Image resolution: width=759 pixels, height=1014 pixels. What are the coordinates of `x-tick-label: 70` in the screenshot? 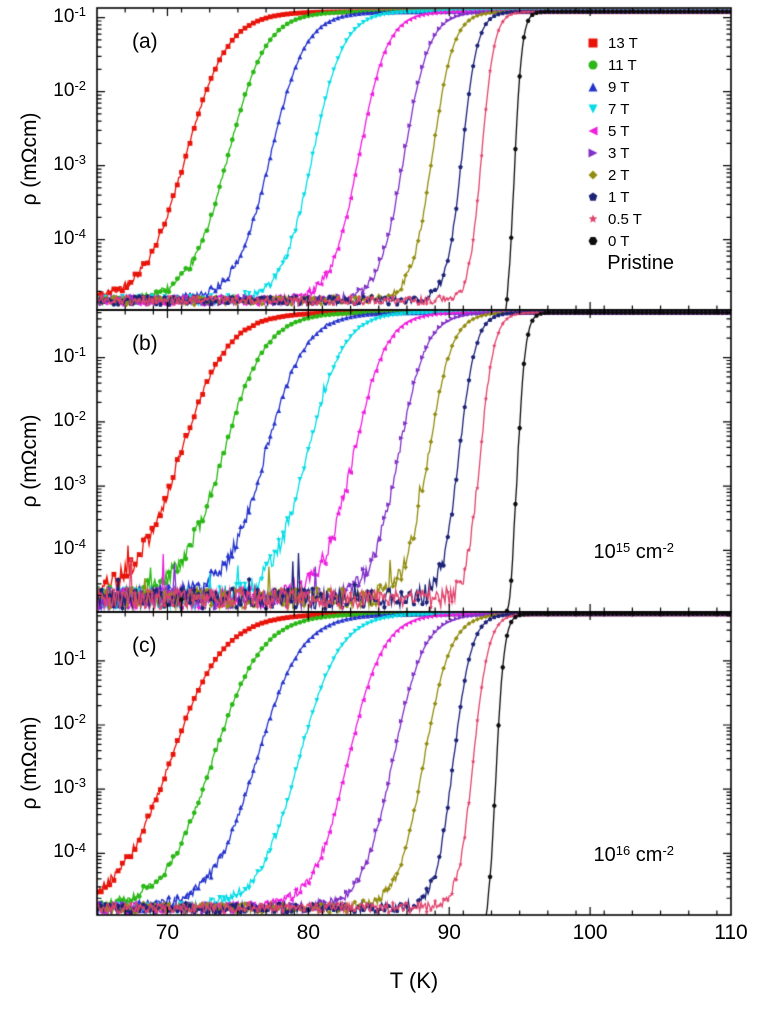 It's located at (167, 932).